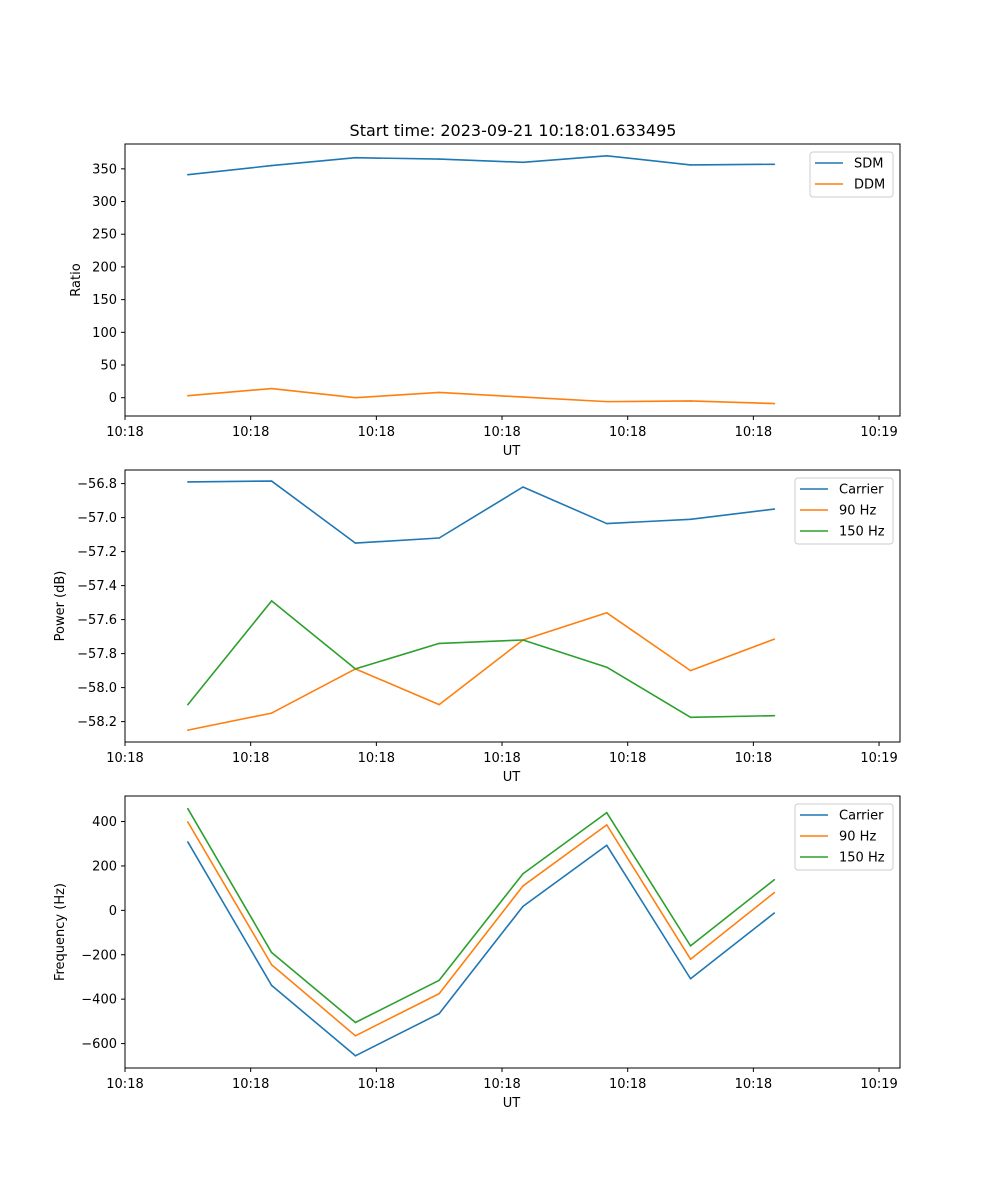 This screenshot has height=1200, width=1000. I want to click on series-line-ddm, so click(481, 396).